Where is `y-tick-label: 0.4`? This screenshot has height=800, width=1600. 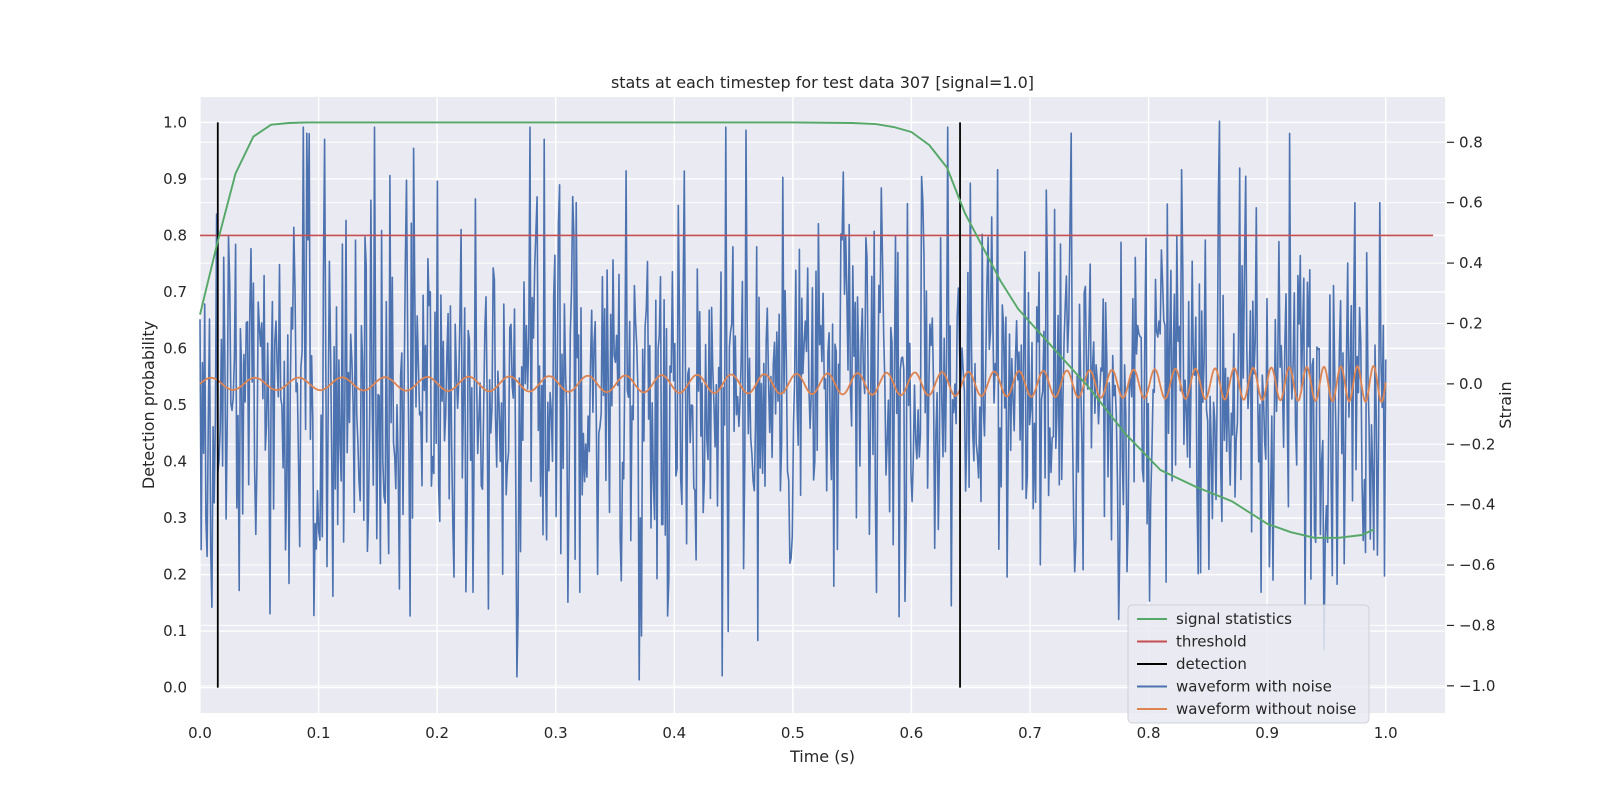
y-tick-label: 0.4 is located at coordinates (175, 462).